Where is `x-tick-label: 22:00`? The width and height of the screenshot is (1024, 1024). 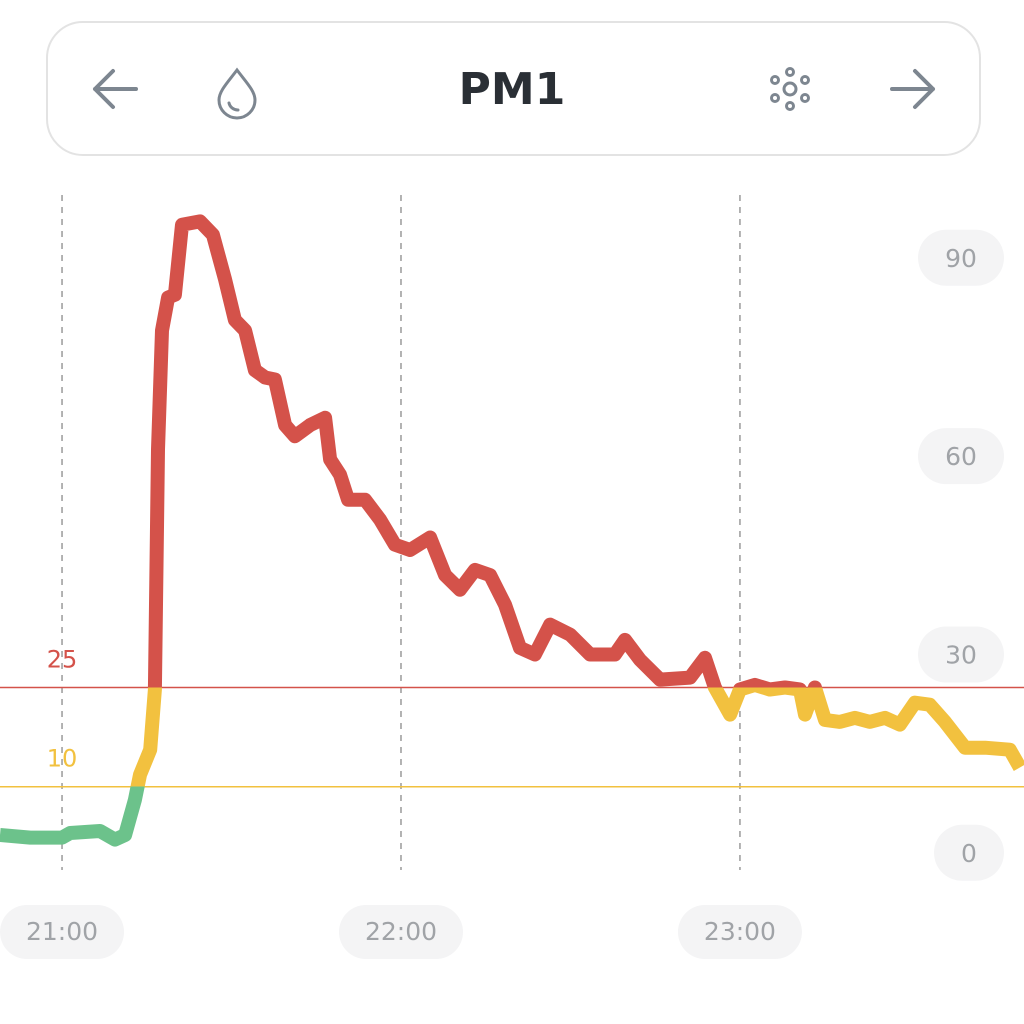 x-tick-label: 22:00 is located at coordinates (401, 931).